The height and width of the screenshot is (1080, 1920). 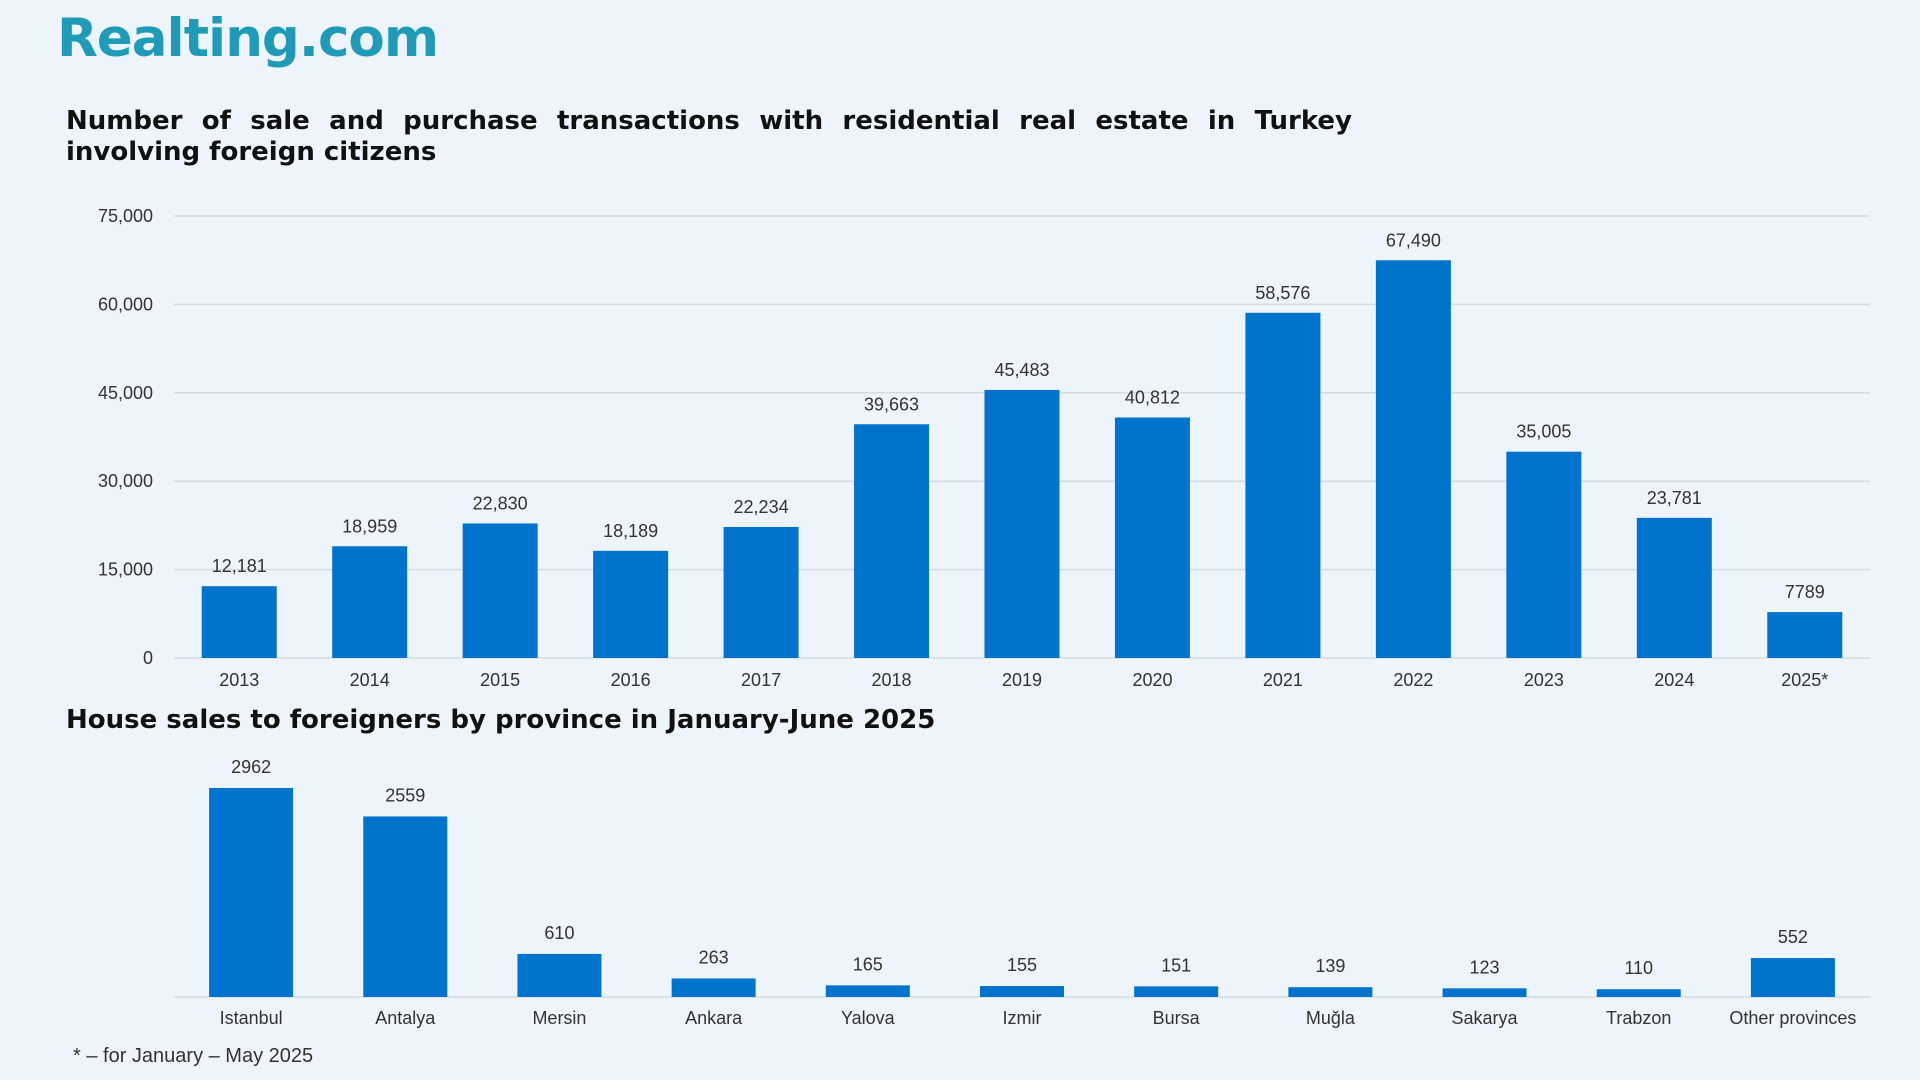 What do you see at coordinates (1485, 1018) in the screenshot?
I see `x-tick-label: Sakarya` at bounding box center [1485, 1018].